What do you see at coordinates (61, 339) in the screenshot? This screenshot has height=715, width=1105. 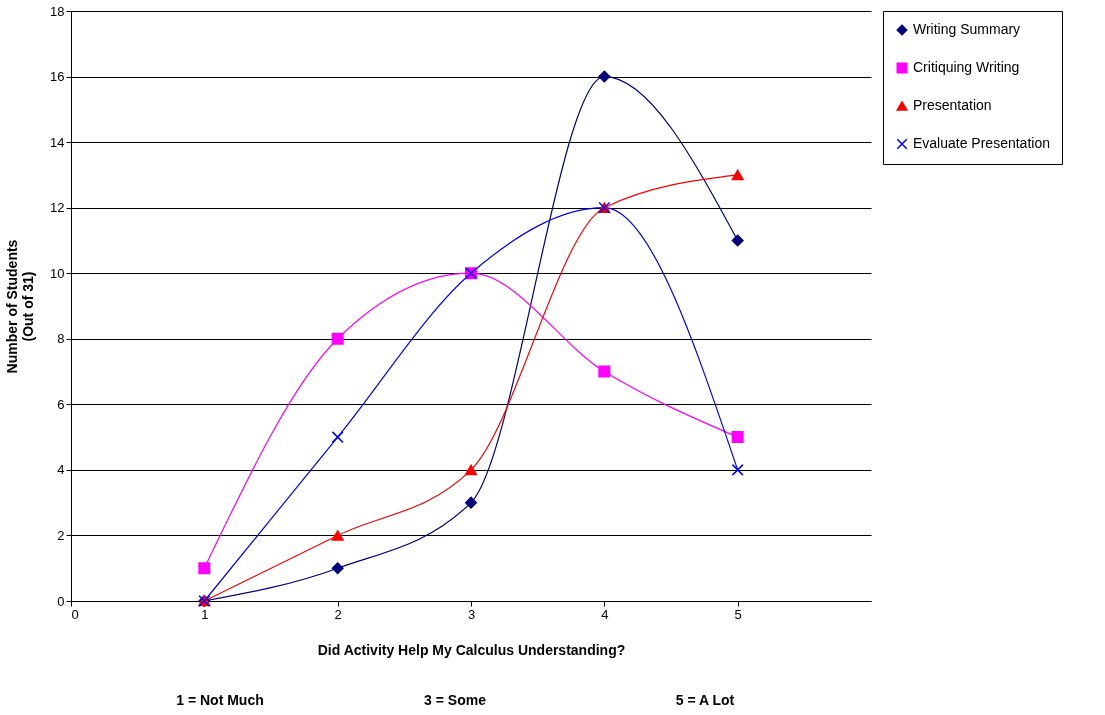 I see `y-tick-label: 8` at bounding box center [61, 339].